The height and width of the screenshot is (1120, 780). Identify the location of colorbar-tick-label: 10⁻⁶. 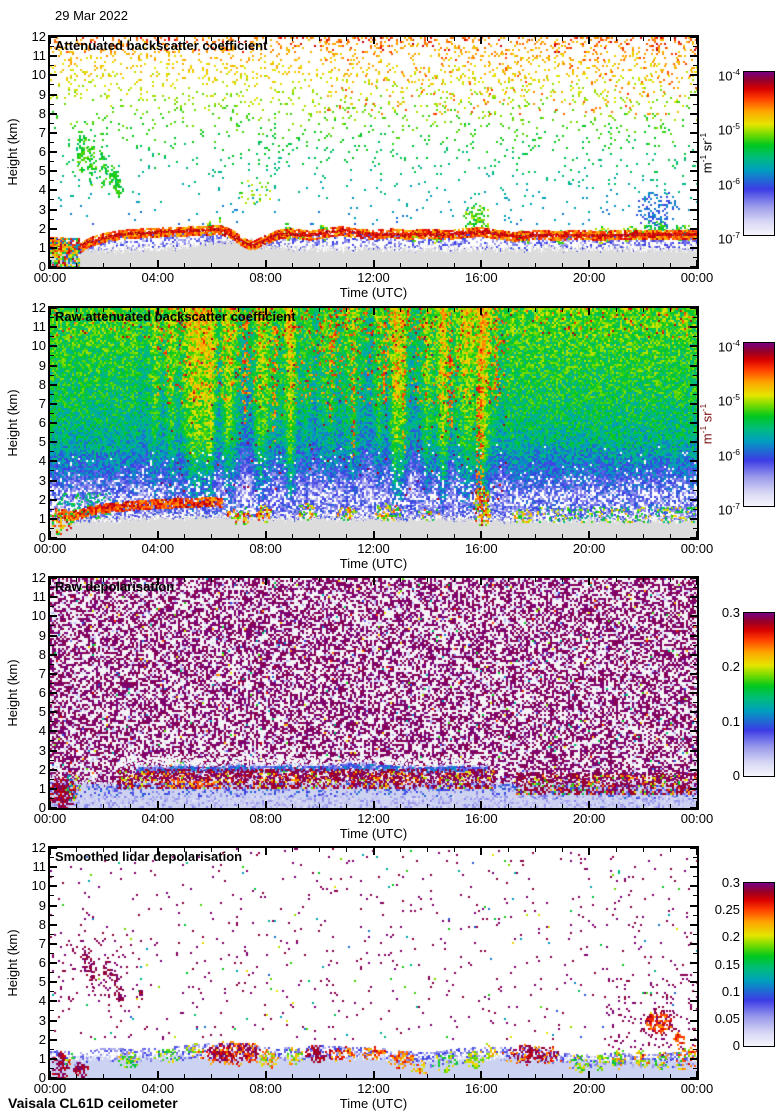
(728, 454).